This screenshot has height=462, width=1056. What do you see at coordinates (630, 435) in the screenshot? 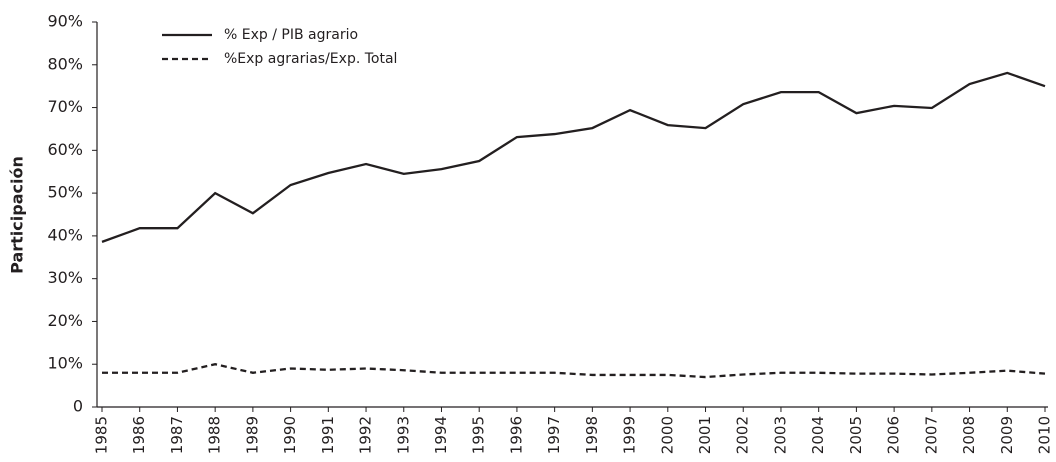
I see `x-tick-label: 1999` at bounding box center [630, 435].